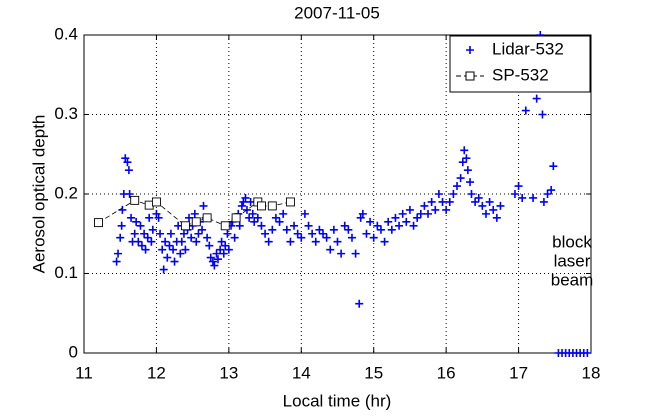 The width and height of the screenshot is (654, 420). Describe the element at coordinates (156, 372) in the screenshot. I see `x-tick-label: 12` at that location.